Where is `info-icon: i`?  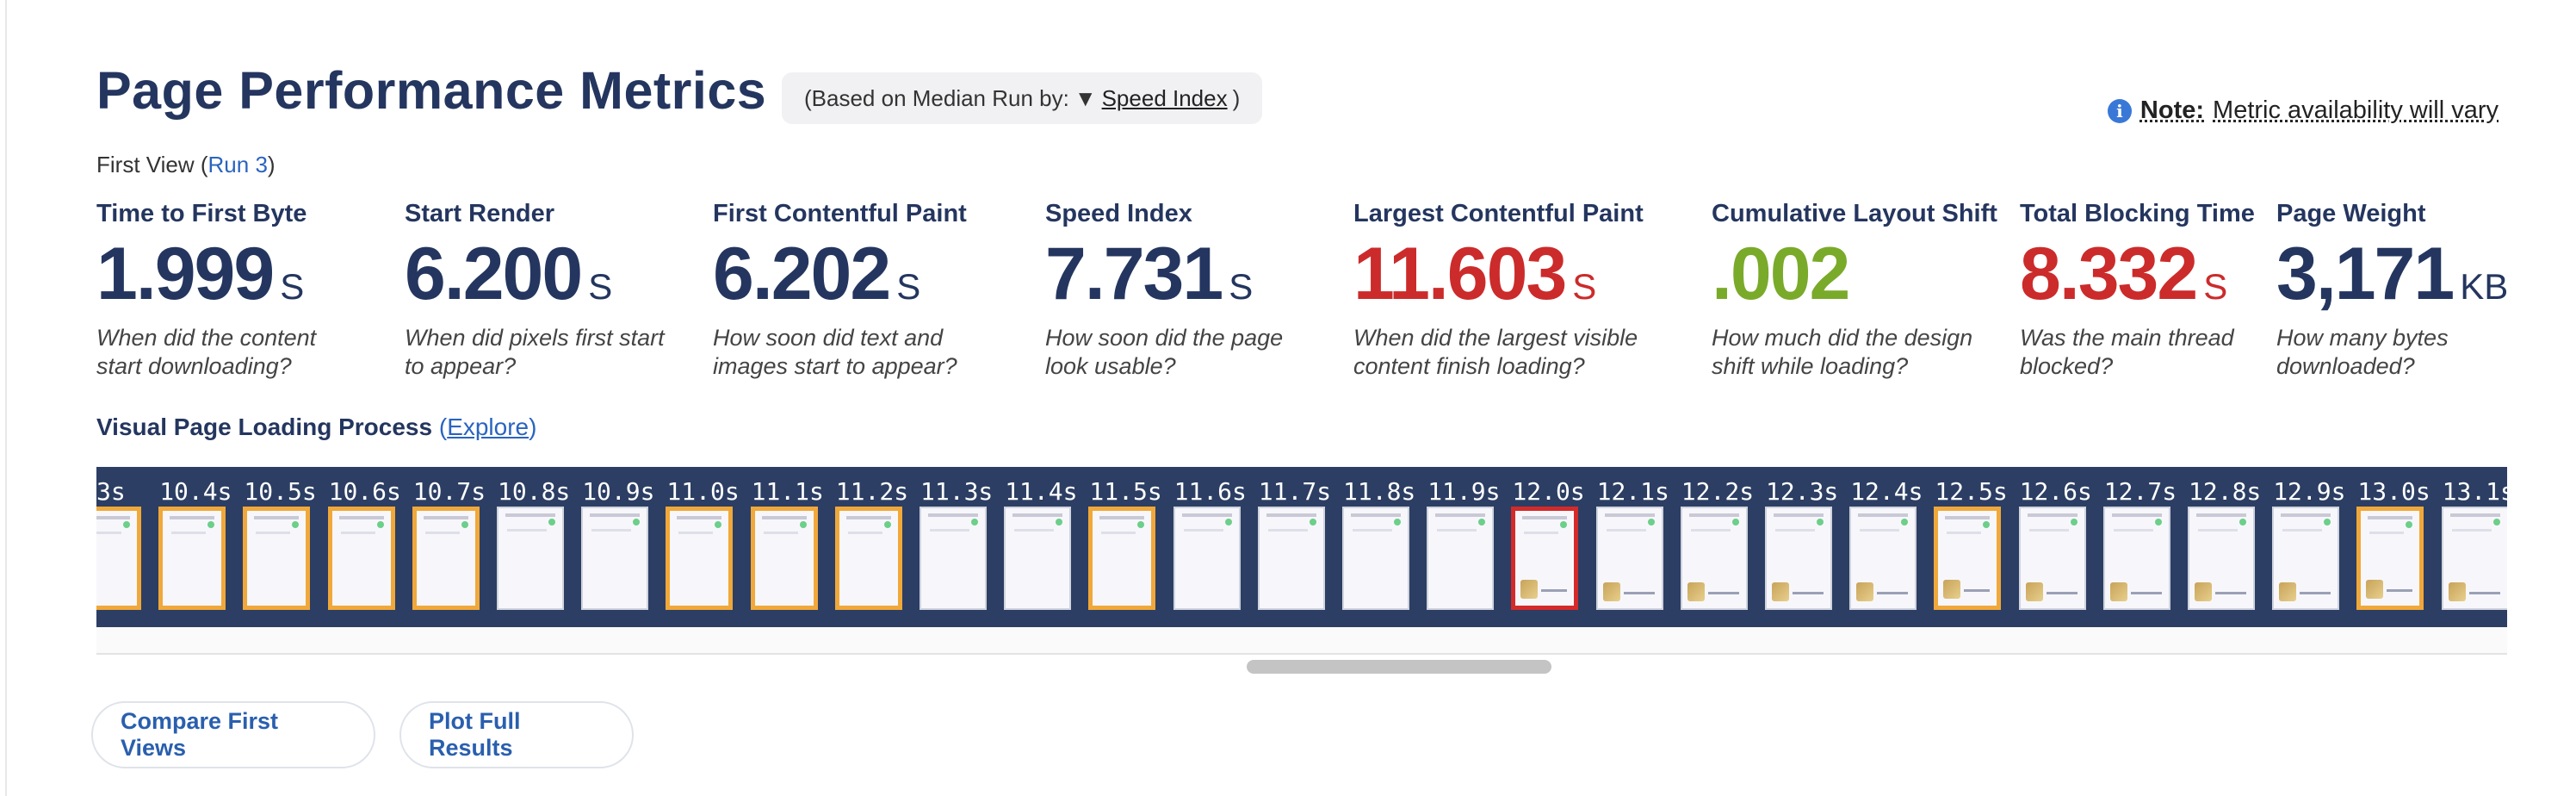
info-icon: i is located at coordinates (2119, 110).